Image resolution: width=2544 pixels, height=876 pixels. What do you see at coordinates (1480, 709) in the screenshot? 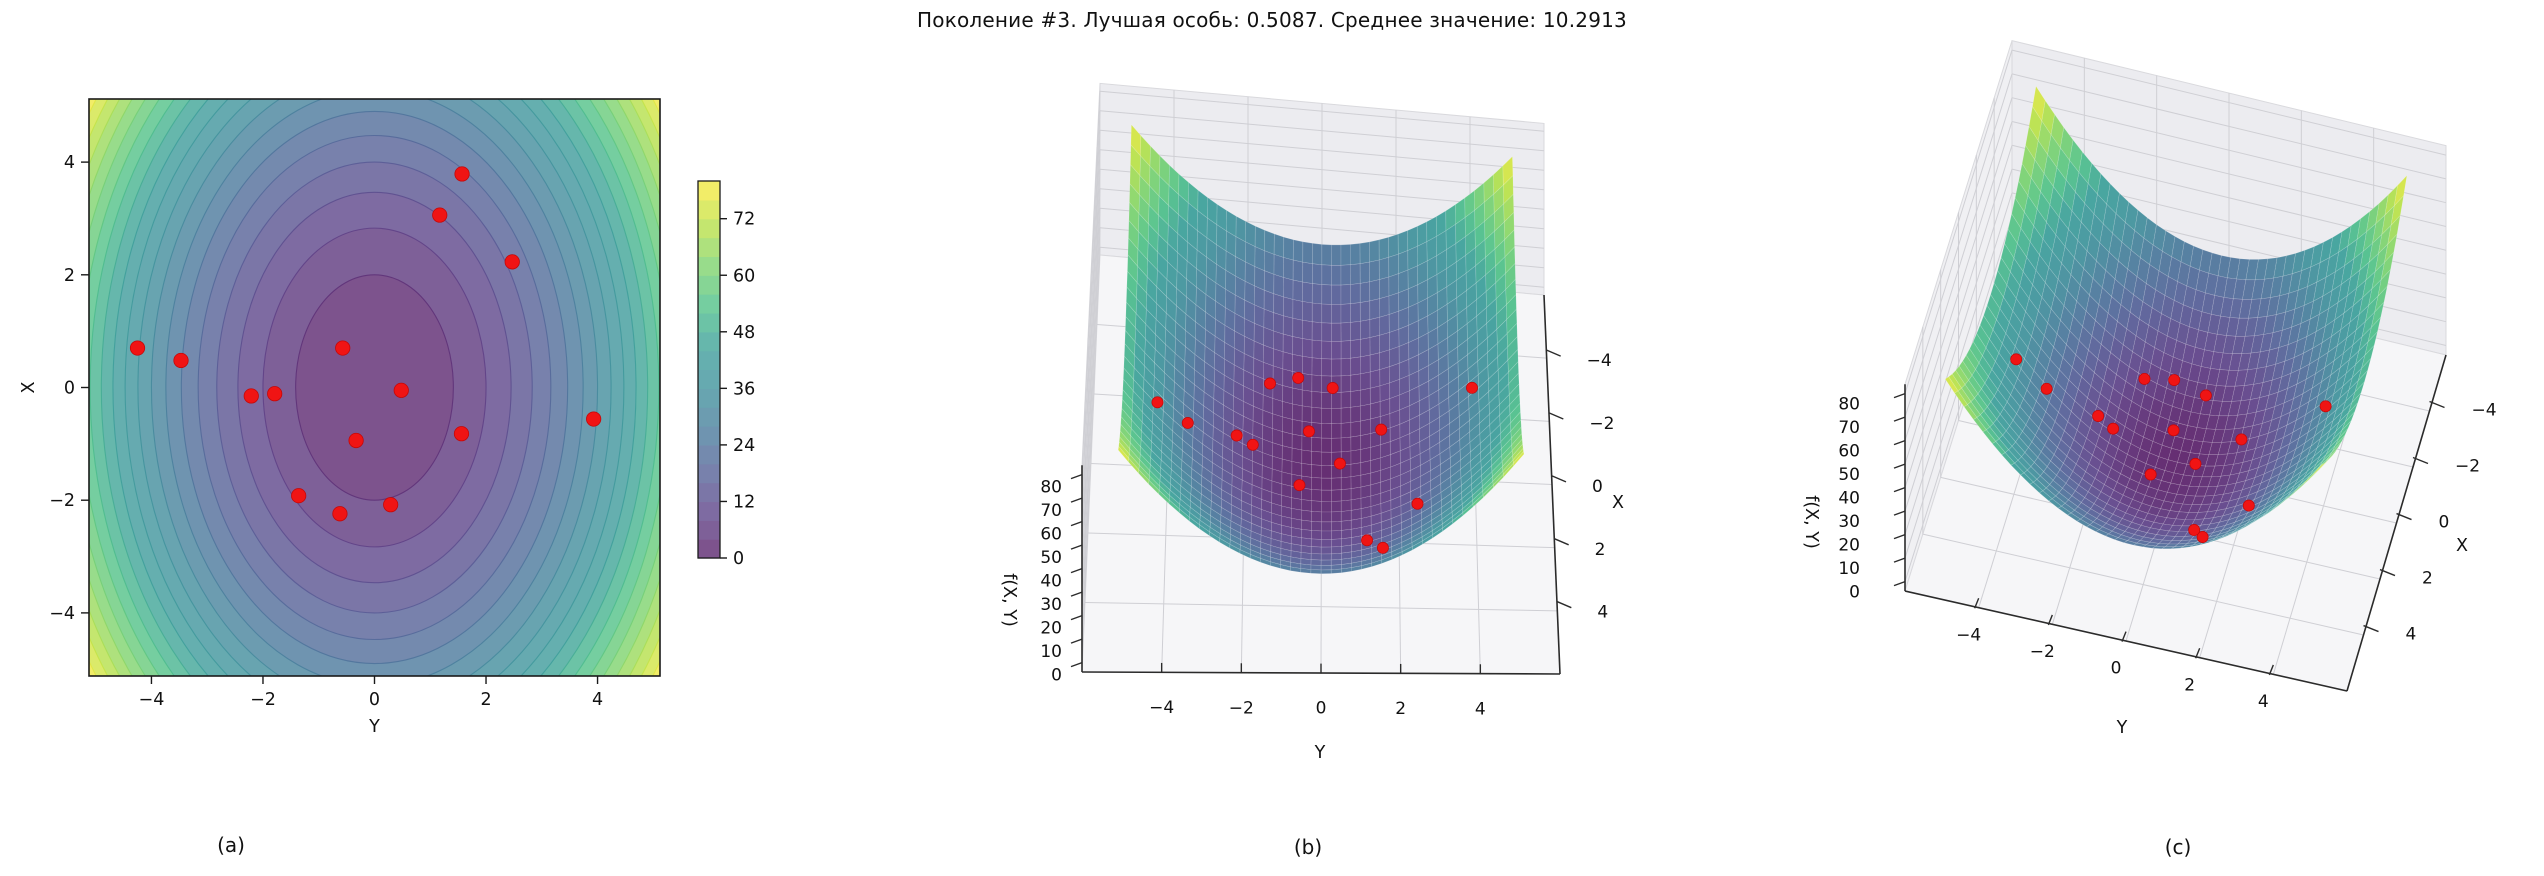
I see `x-tick-label: 4` at bounding box center [1480, 709].